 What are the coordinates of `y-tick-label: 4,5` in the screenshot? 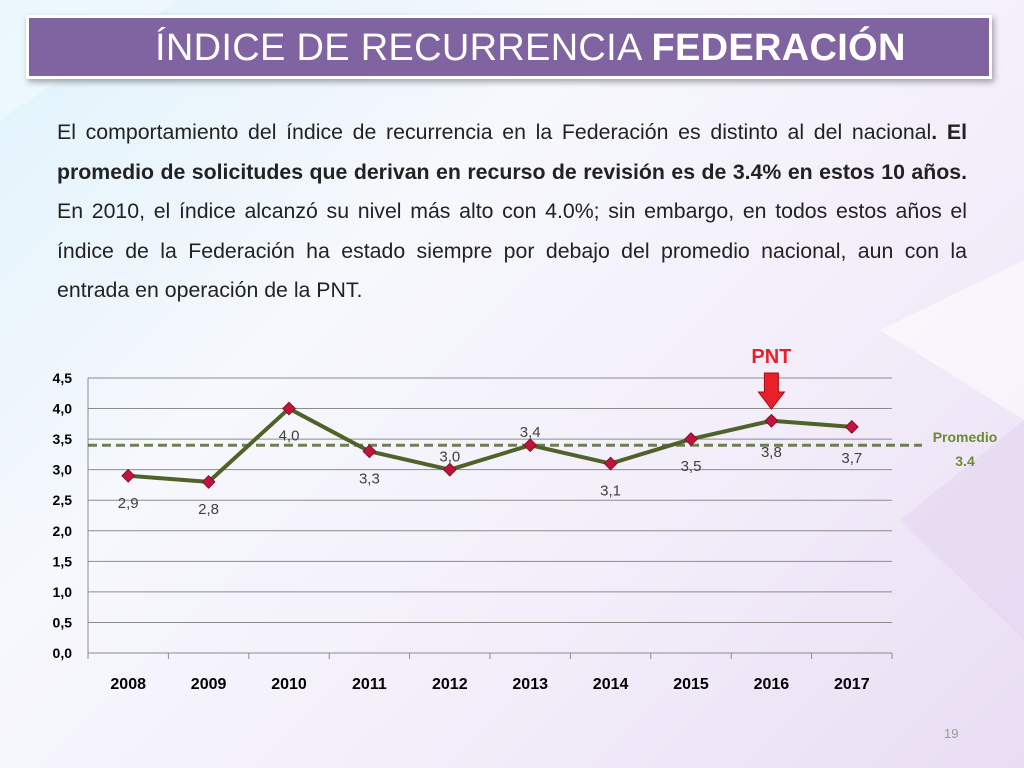 It's located at (63, 378).